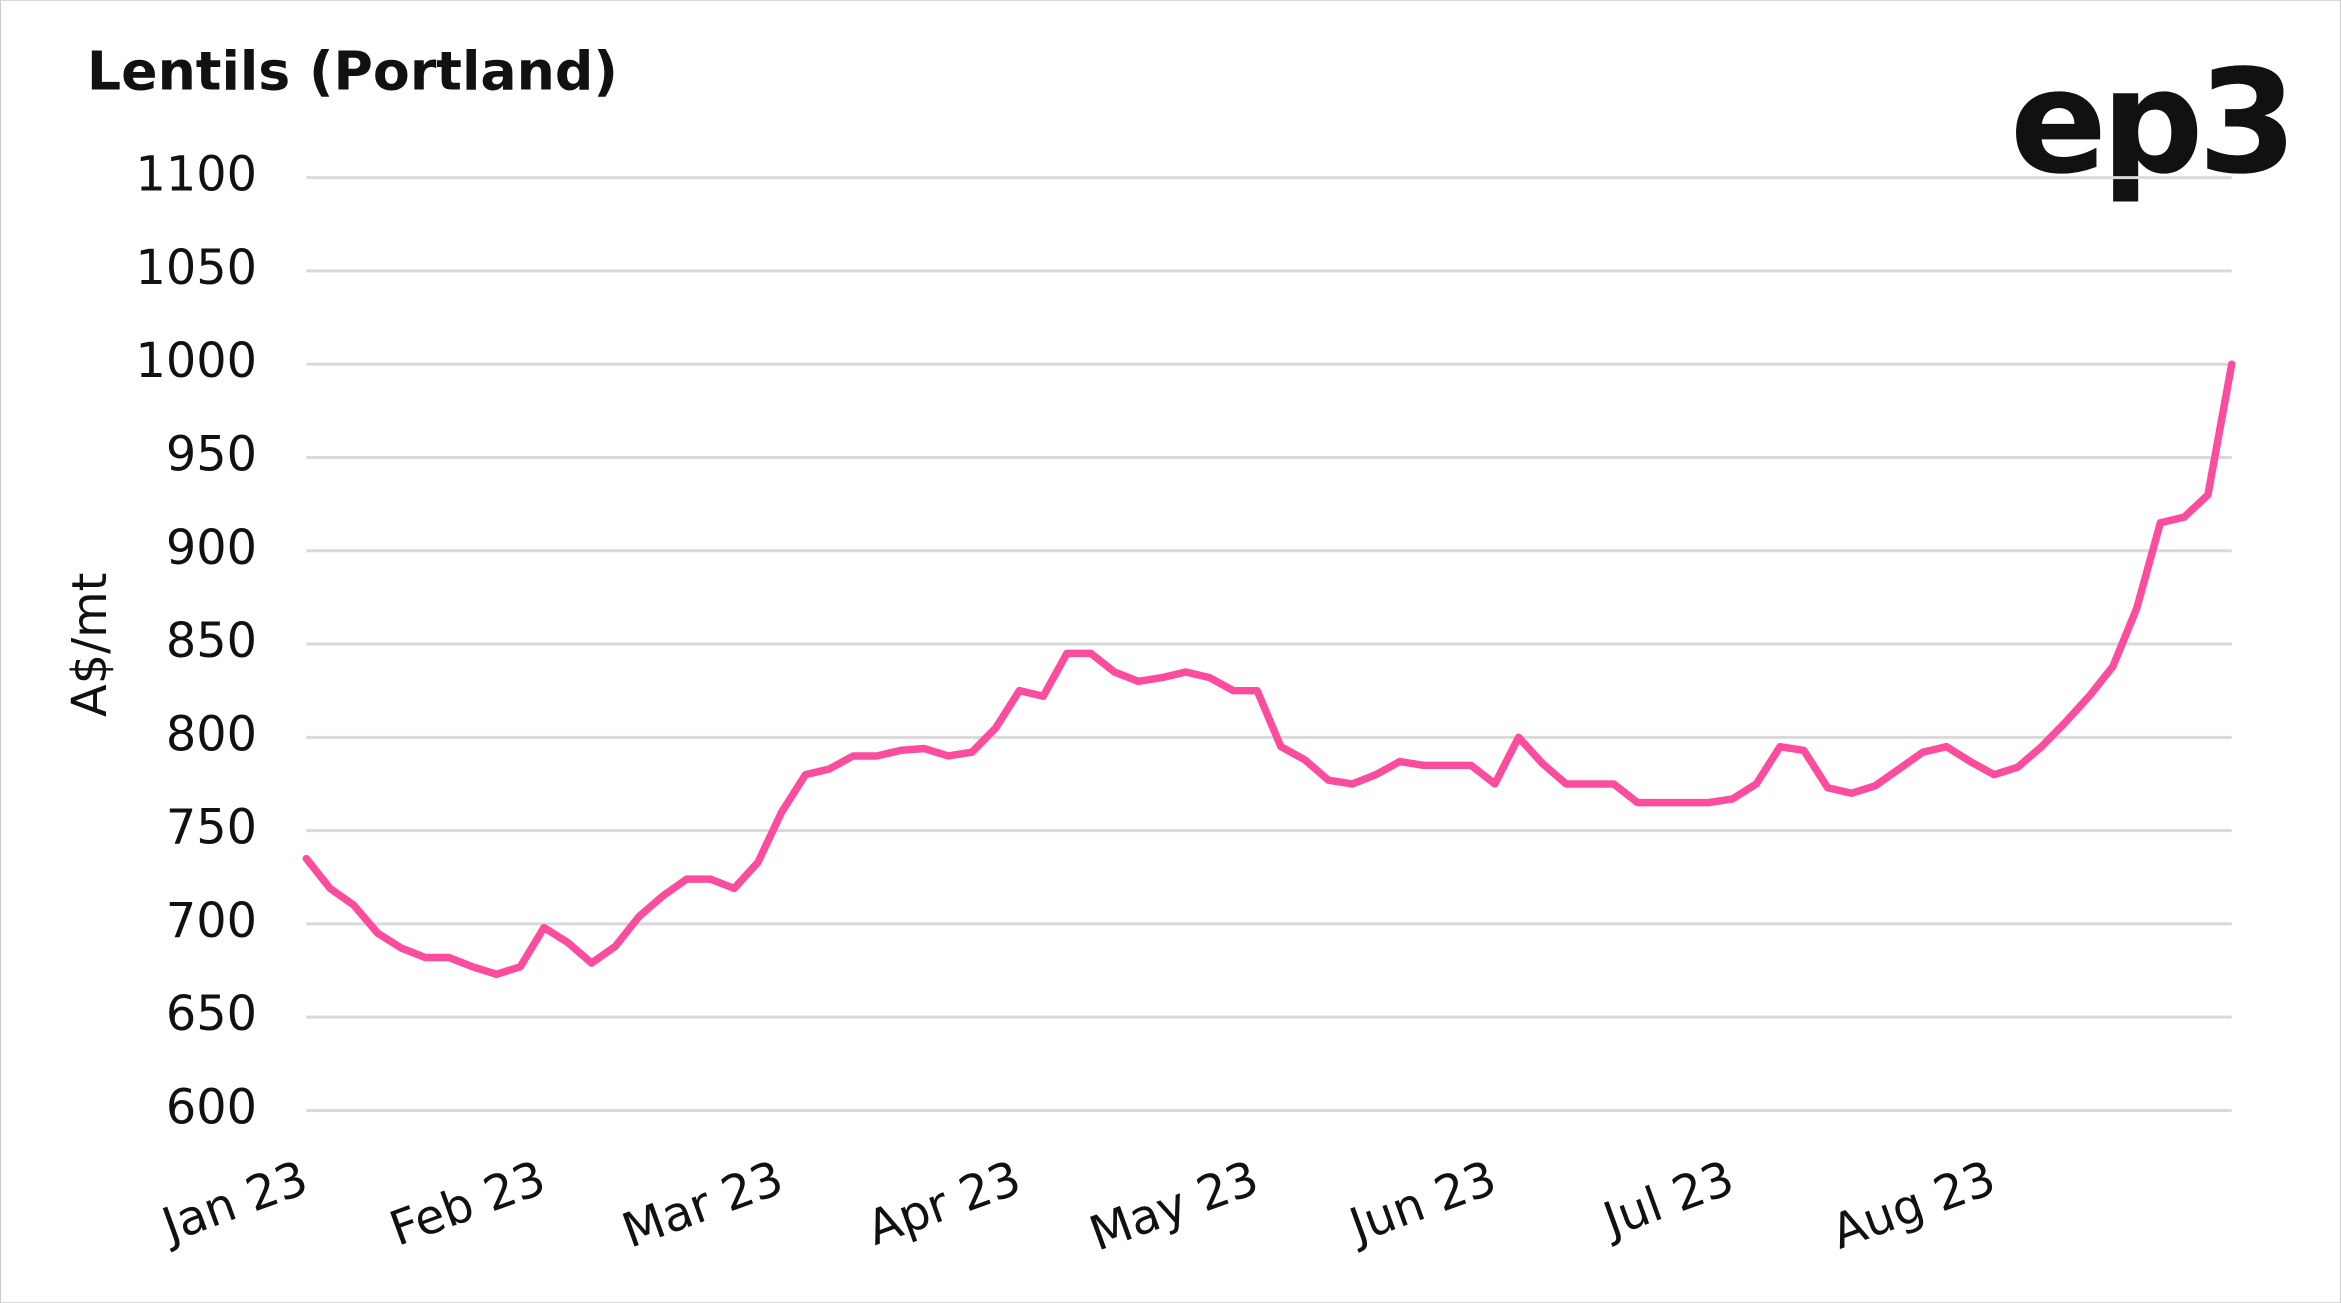 Image resolution: width=2341 pixels, height=1303 pixels. I want to click on y-tick-label: 1000, so click(197, 361).